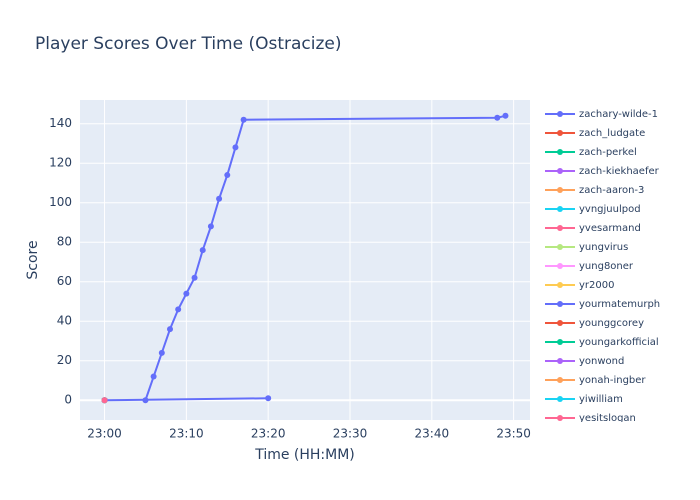 The height and width of the screenshot is (500, 700). I want to click on legend-item: youngarkofficial, so click(602, 342).